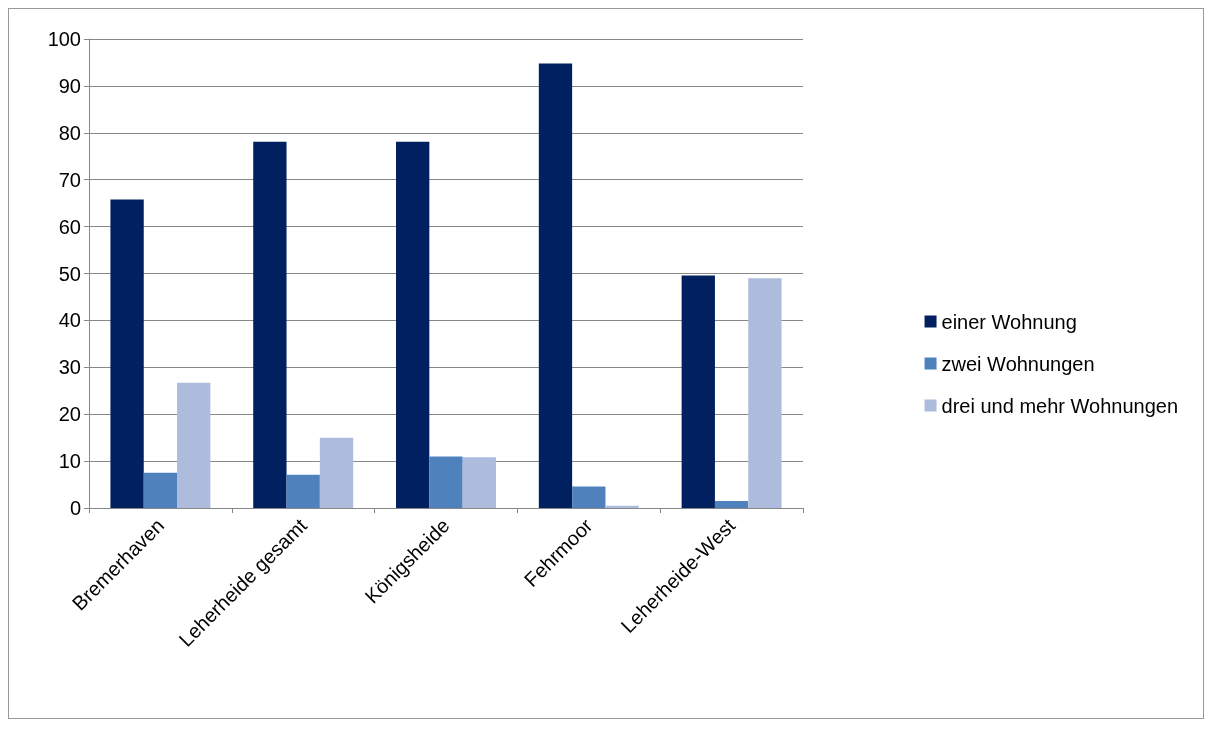  Describe the element at coordinates (69, 273) in the screenshot. I see `y-tick-label: 50` at that location.